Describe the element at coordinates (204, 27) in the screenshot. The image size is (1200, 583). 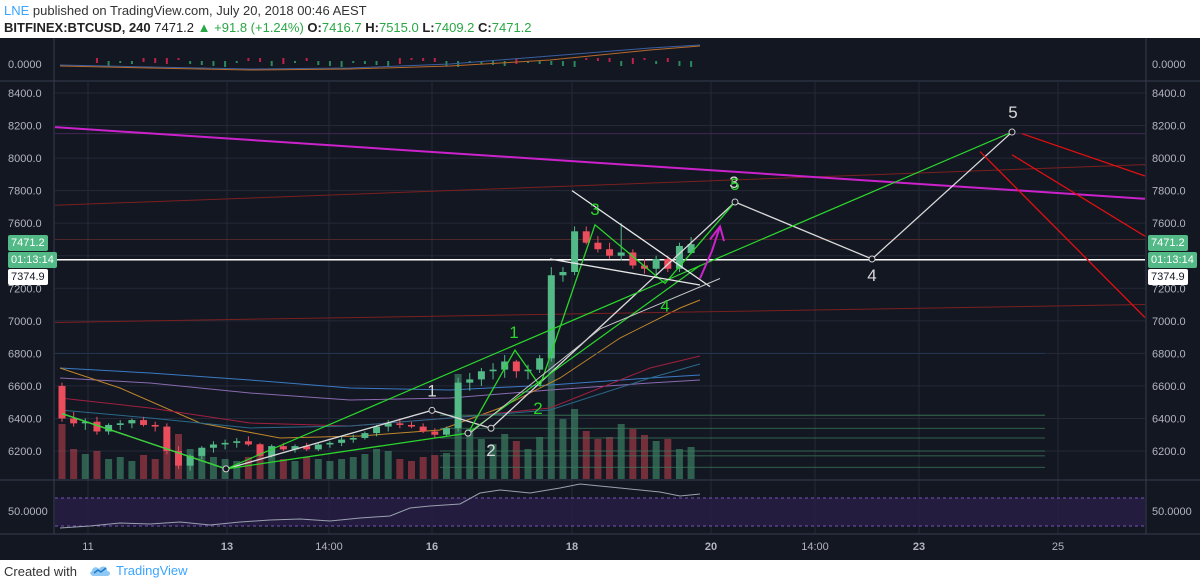
I see `change-up-icon: ▲` at that location.